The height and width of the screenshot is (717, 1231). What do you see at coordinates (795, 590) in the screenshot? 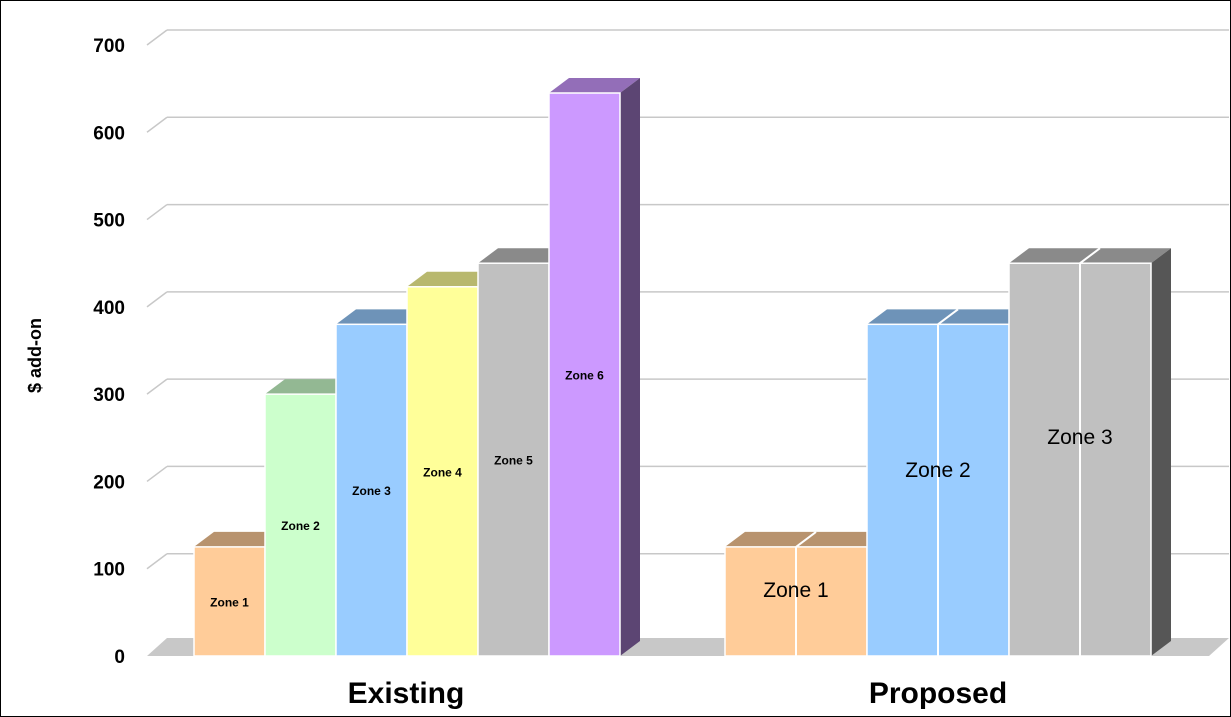
I see `bar-proposed-zone-1-label: Zone 1` at bounding box center [795, 590].